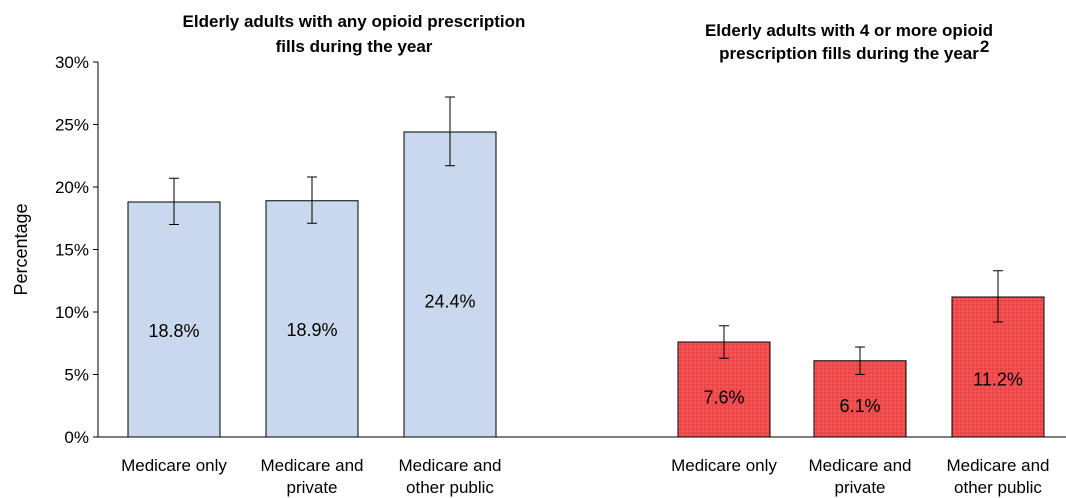 The width and height of the screenshot is (1066, 498). Describe the element at coordinates (859, 406) in the screenshot. I see `data-label: 6.1%` at that location.